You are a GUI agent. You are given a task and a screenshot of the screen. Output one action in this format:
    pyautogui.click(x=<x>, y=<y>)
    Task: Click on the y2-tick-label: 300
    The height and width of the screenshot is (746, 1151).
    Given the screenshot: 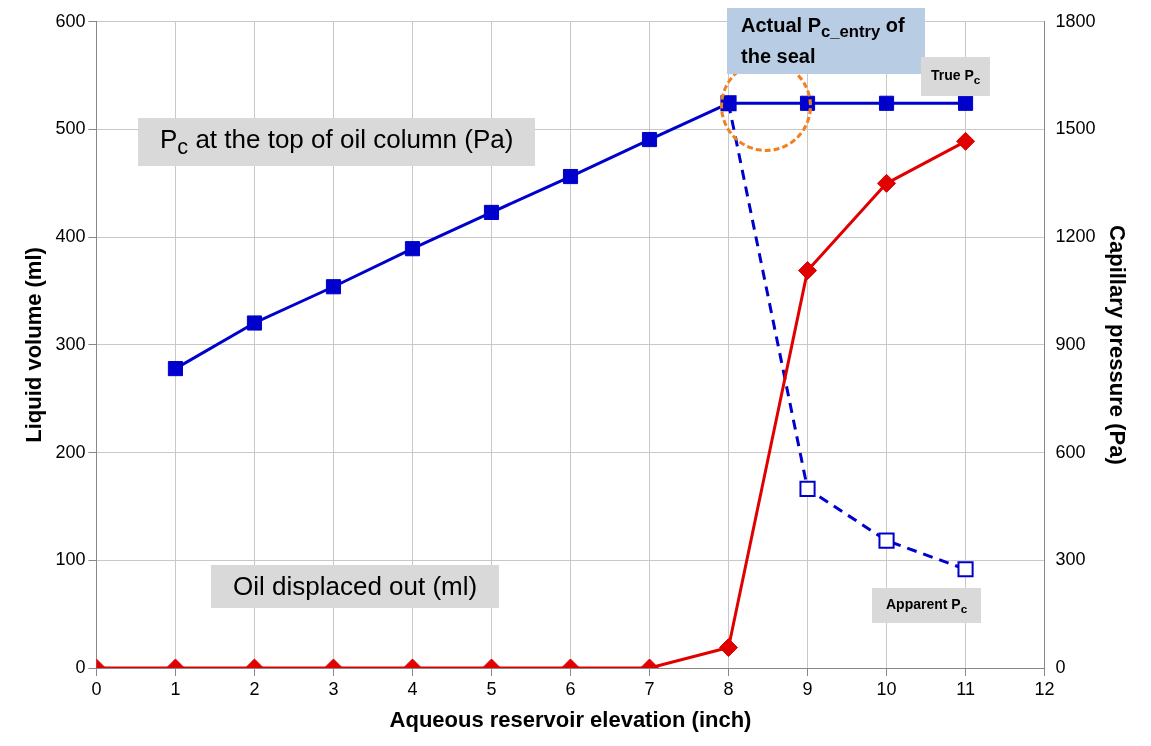 What is the action you would take?
    pyautogui.click(x=1070, y=559)
    